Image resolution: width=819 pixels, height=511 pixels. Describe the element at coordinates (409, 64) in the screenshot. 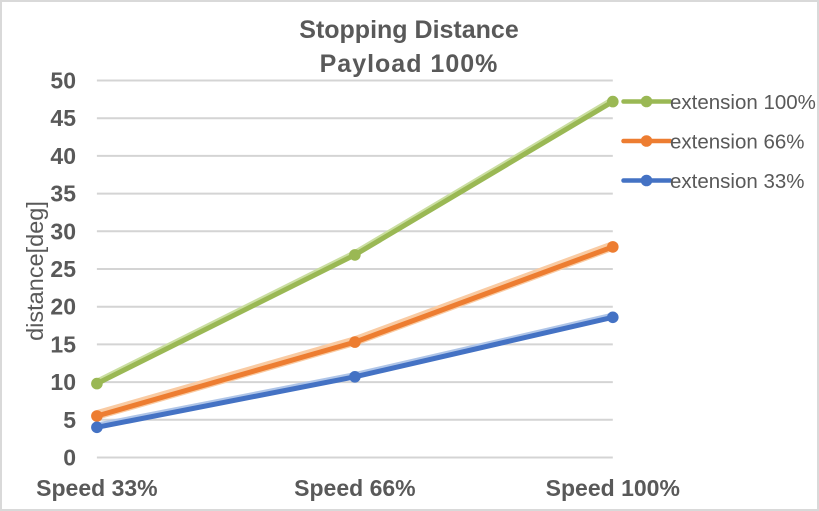

I see `svg-text: Payload 100%` at that location.